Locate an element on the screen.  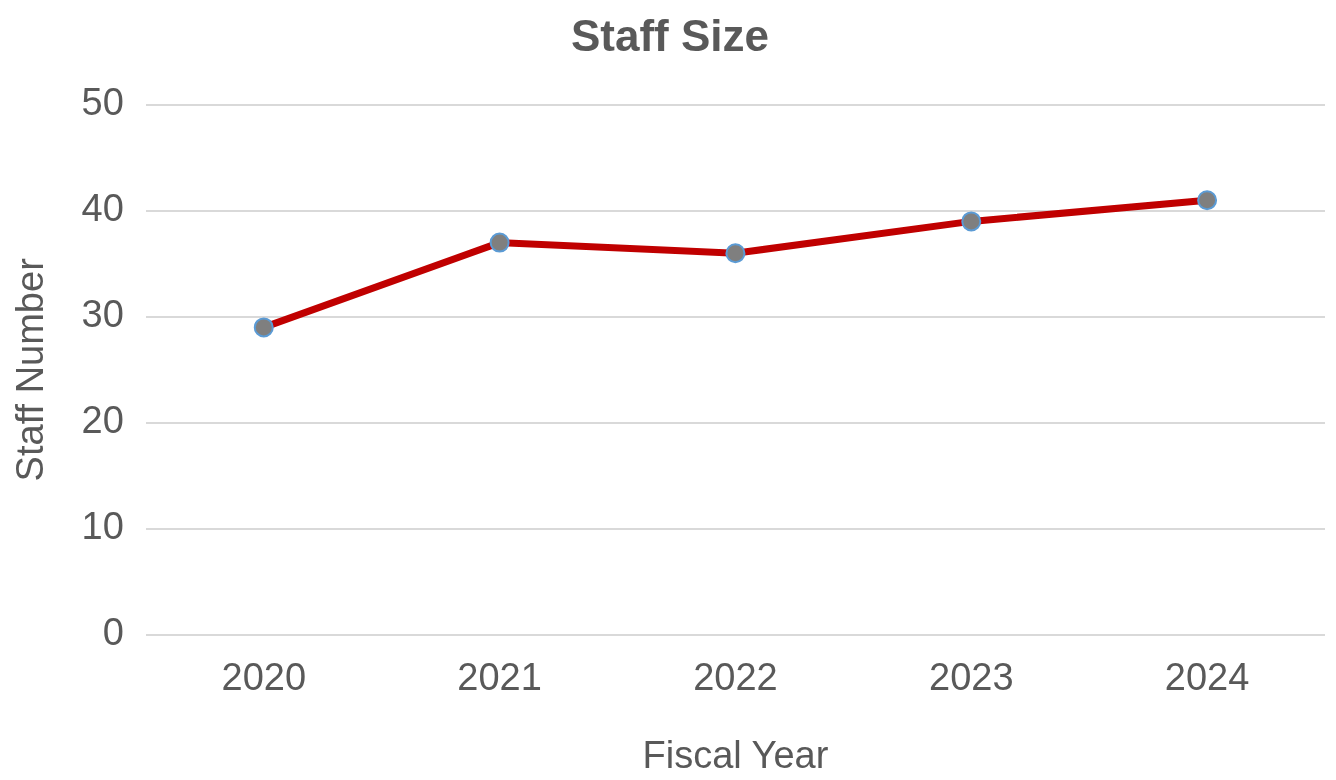
y-tick-label: 40 is located at coordinates (102, 208).